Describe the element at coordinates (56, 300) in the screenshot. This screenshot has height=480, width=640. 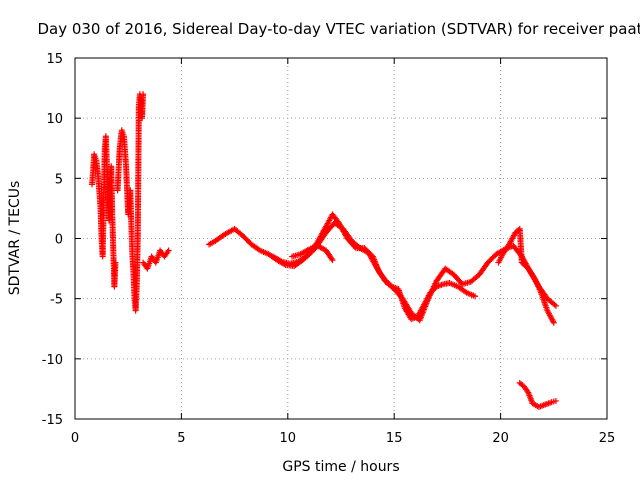
I see `y-tick-label: -5` at that location.